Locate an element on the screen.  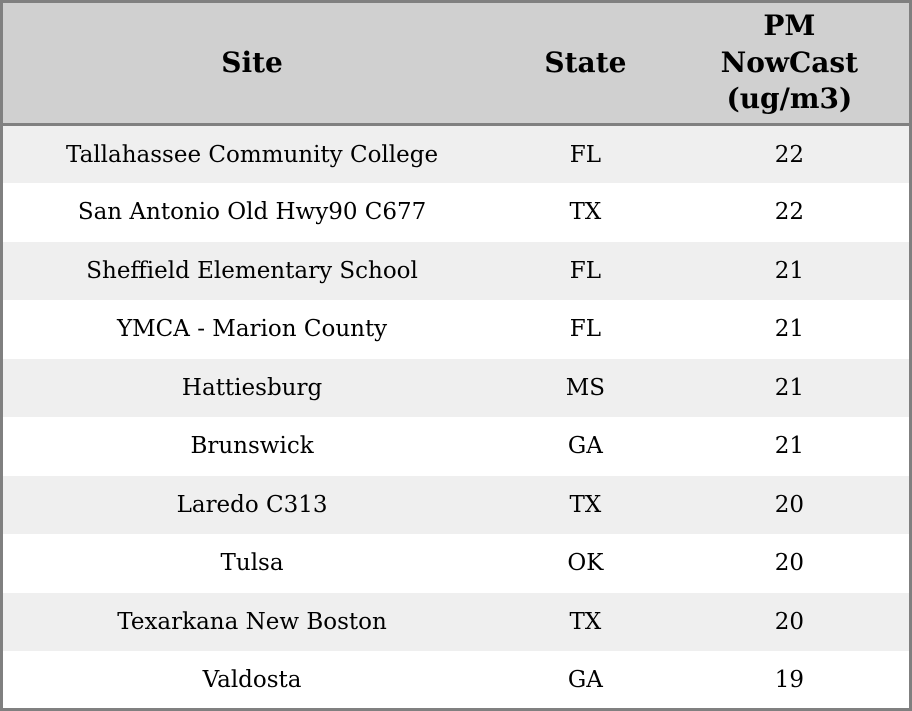
site-cell: YMCA - Marion County is located at coordinates (252, 329).